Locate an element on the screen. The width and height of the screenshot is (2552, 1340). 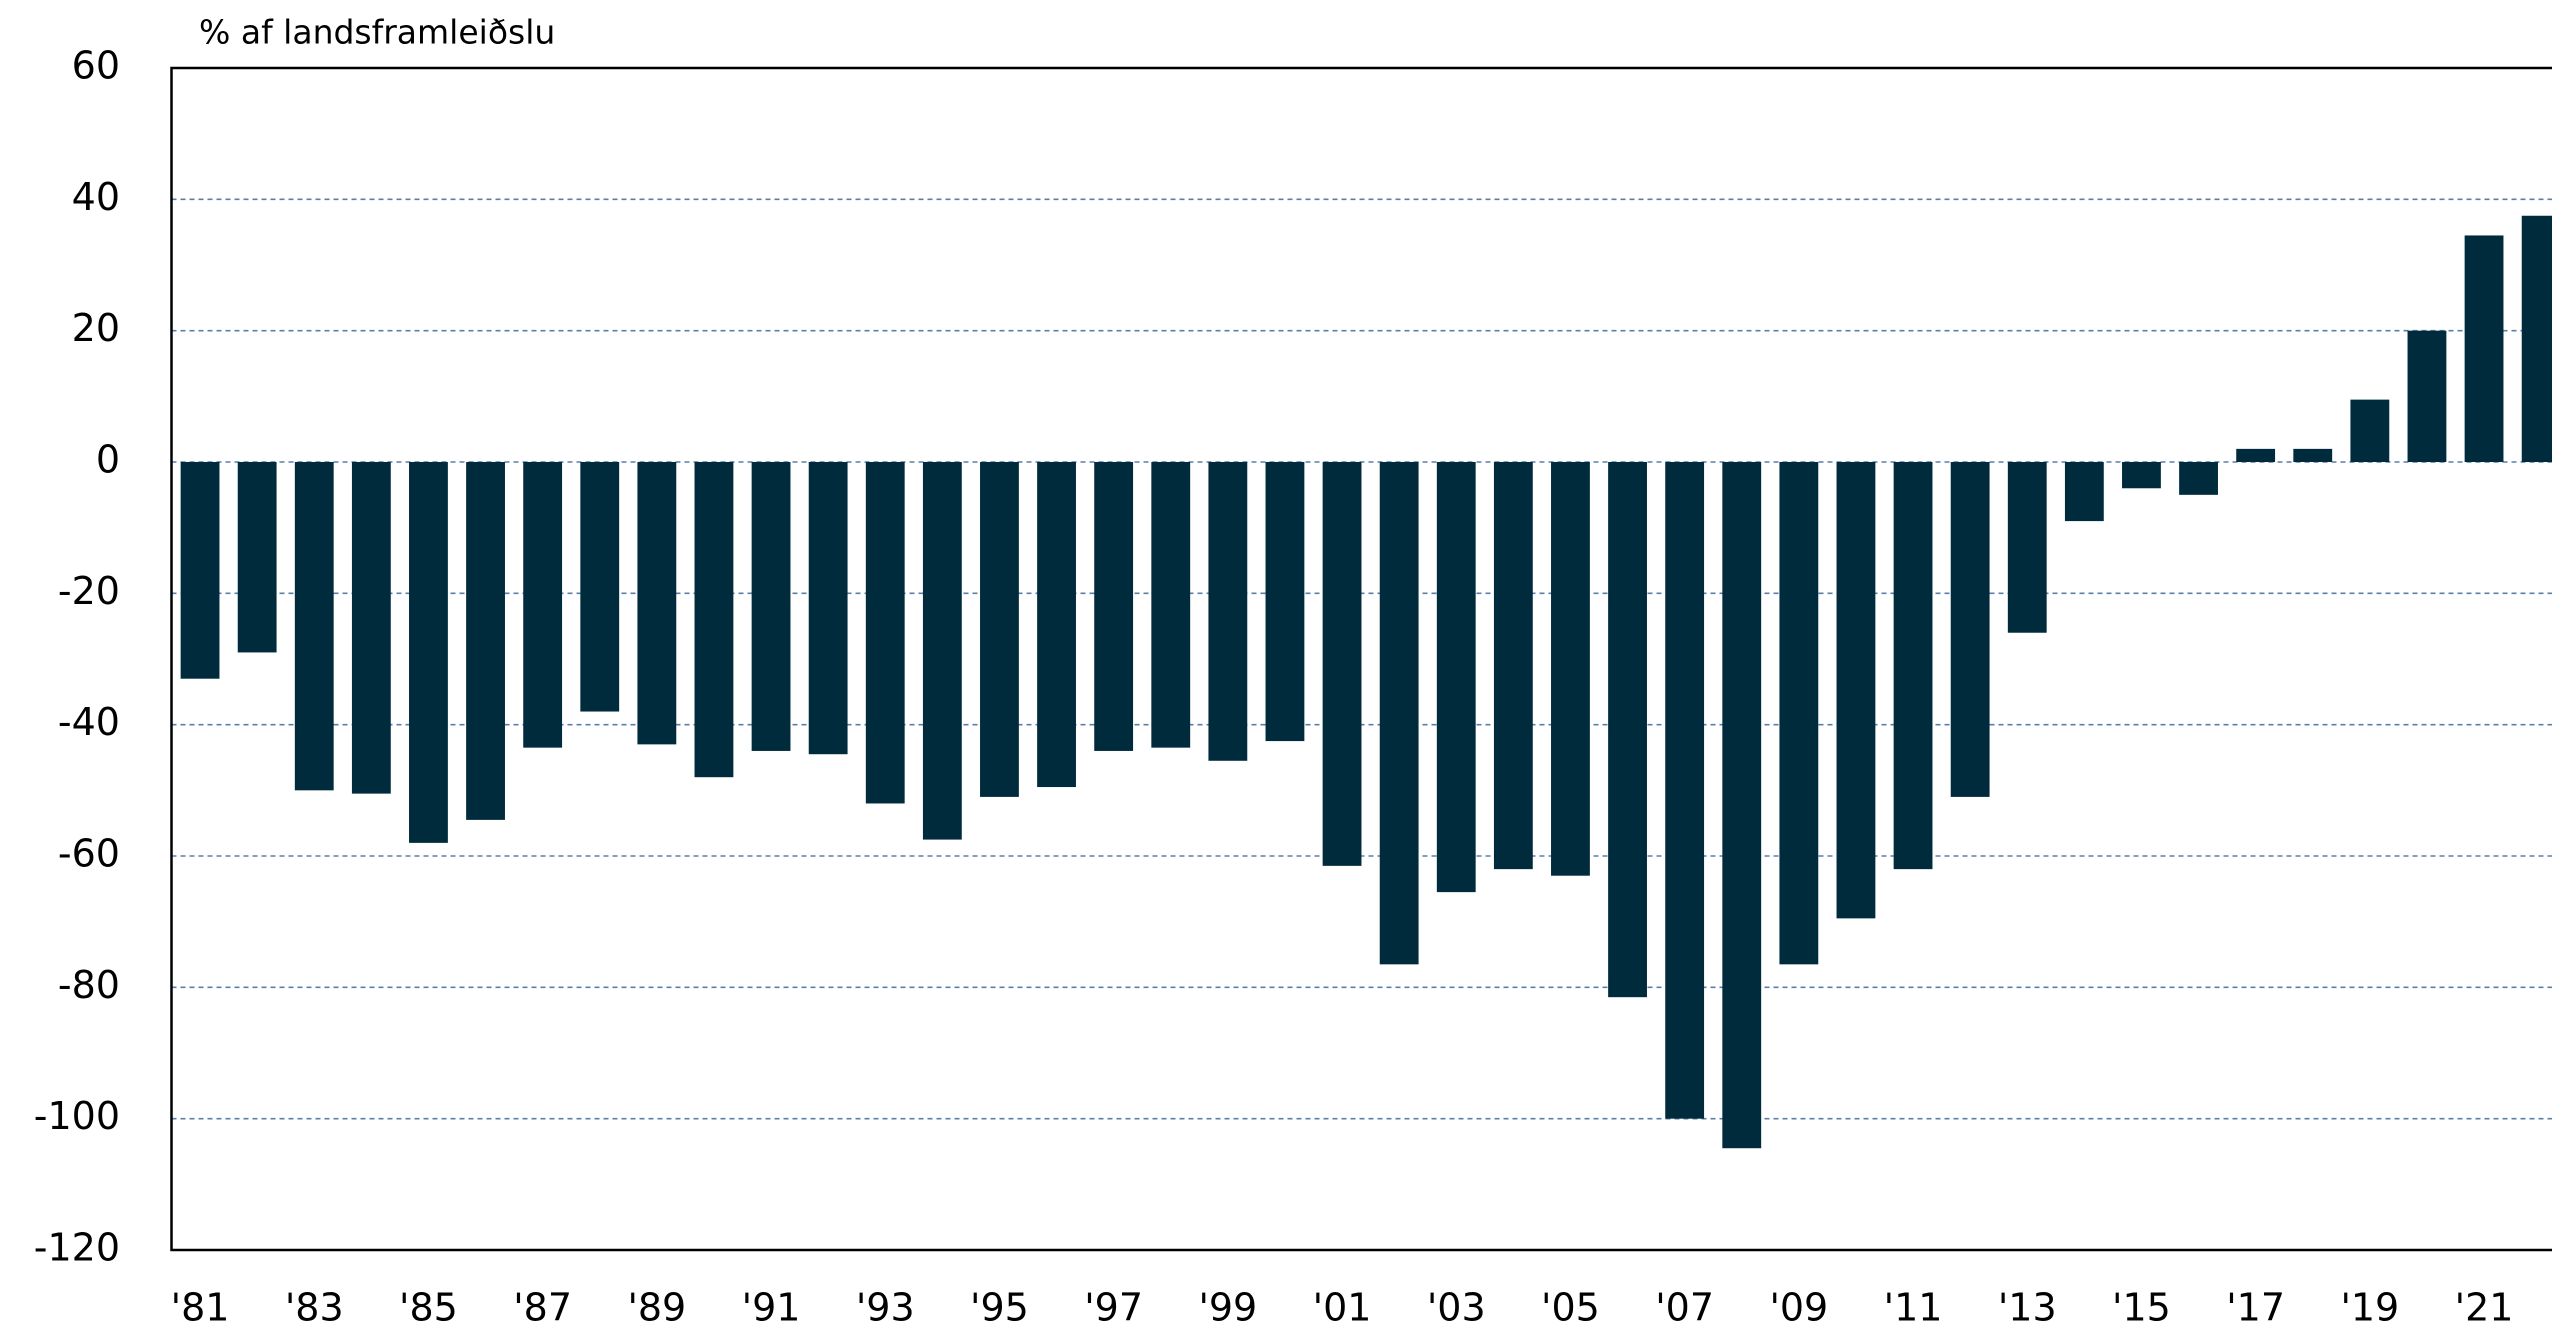
y-tick-label: 60 is located at coordinates (96, 66).